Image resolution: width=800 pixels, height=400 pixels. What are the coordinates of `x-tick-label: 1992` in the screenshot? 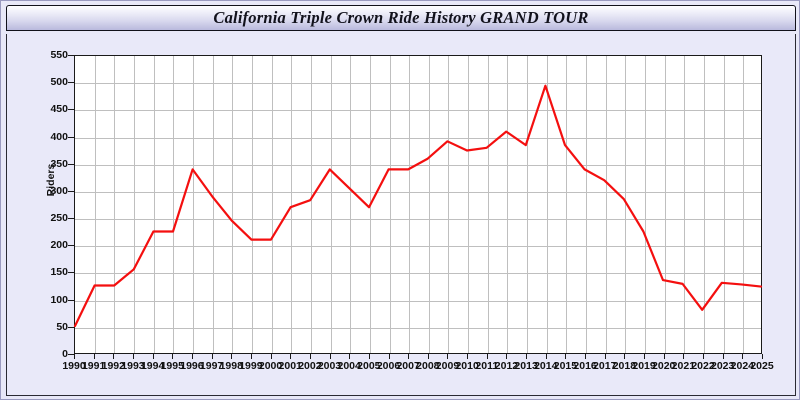 It's located at (113, 366).